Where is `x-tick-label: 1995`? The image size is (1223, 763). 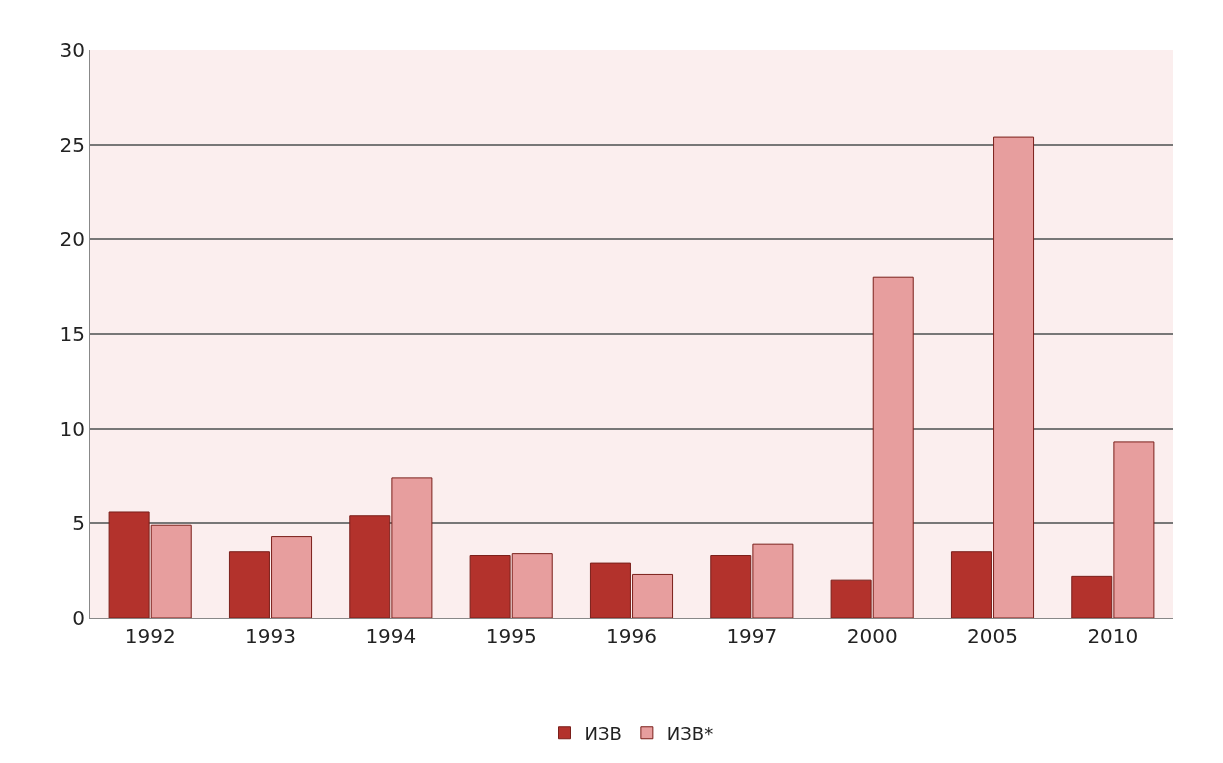 x-tick-label: 1995 is located at coordinates (511, 636).